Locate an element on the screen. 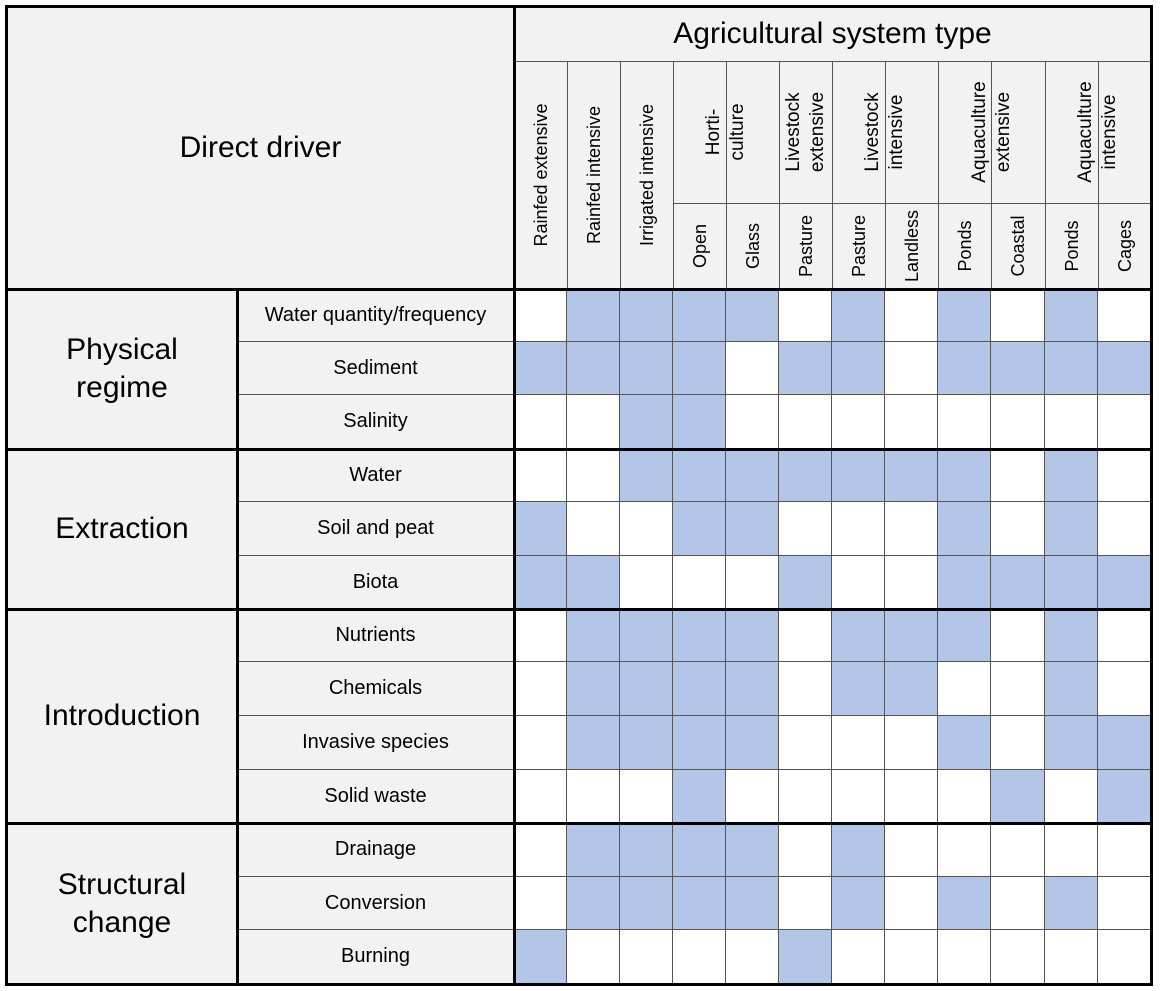 The height and width of the screenshot is (991, 1161). row-label: Nutrients is located at coordinates (375, 635).